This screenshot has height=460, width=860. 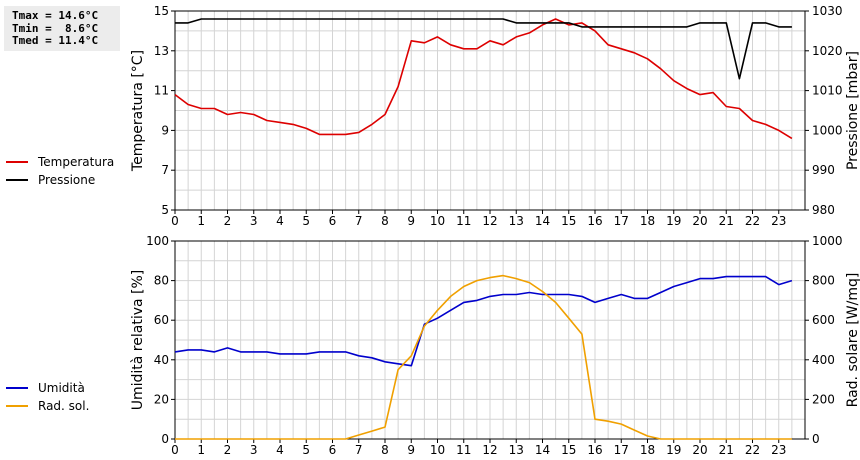 I want to click on x-tick-label-top: 18, so click(x=647, y=221).